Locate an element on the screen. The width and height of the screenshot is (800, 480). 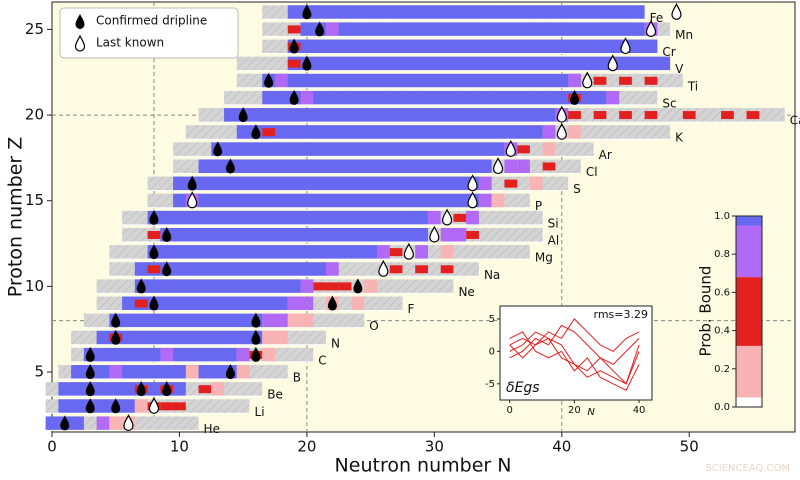
element-label: K is located at coordinates (679, 138).